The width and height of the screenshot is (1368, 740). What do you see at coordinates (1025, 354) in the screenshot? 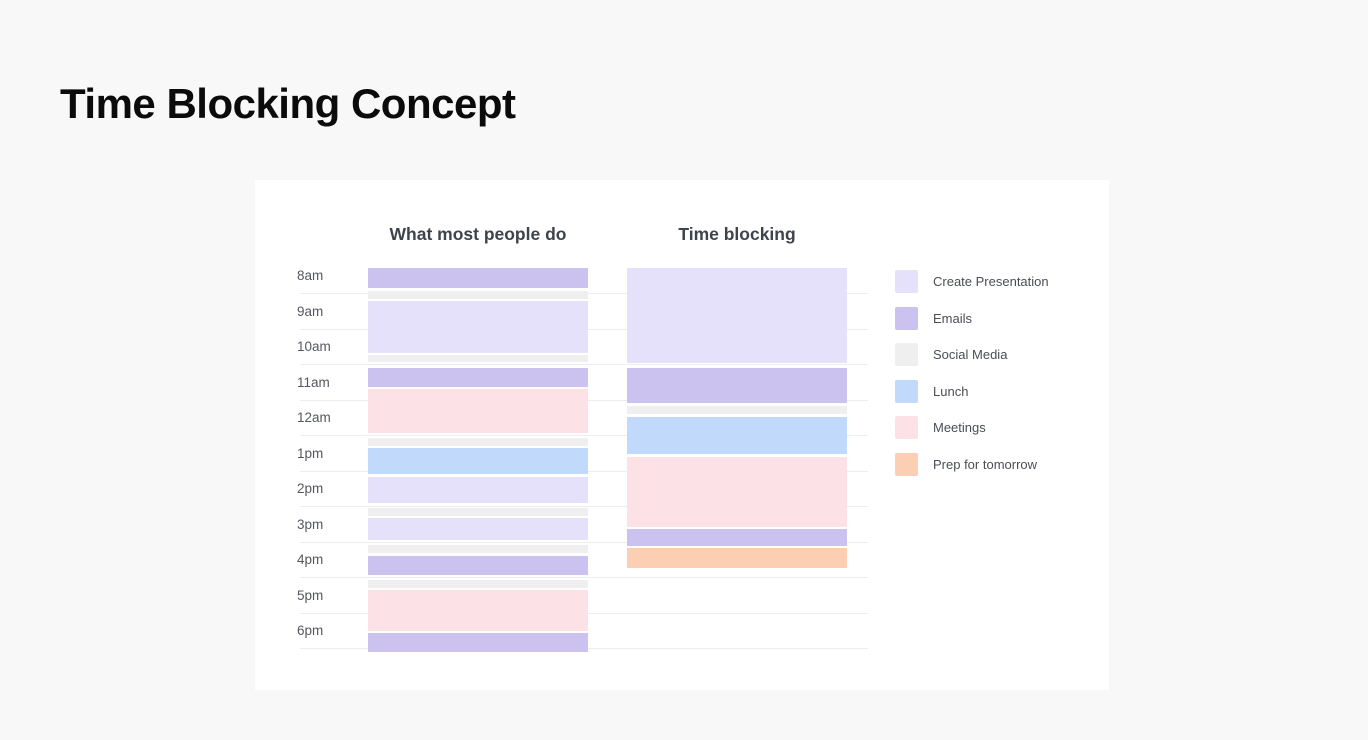
I see `legend-item-social-media: Social Media` at bounding box center [1025, 354].